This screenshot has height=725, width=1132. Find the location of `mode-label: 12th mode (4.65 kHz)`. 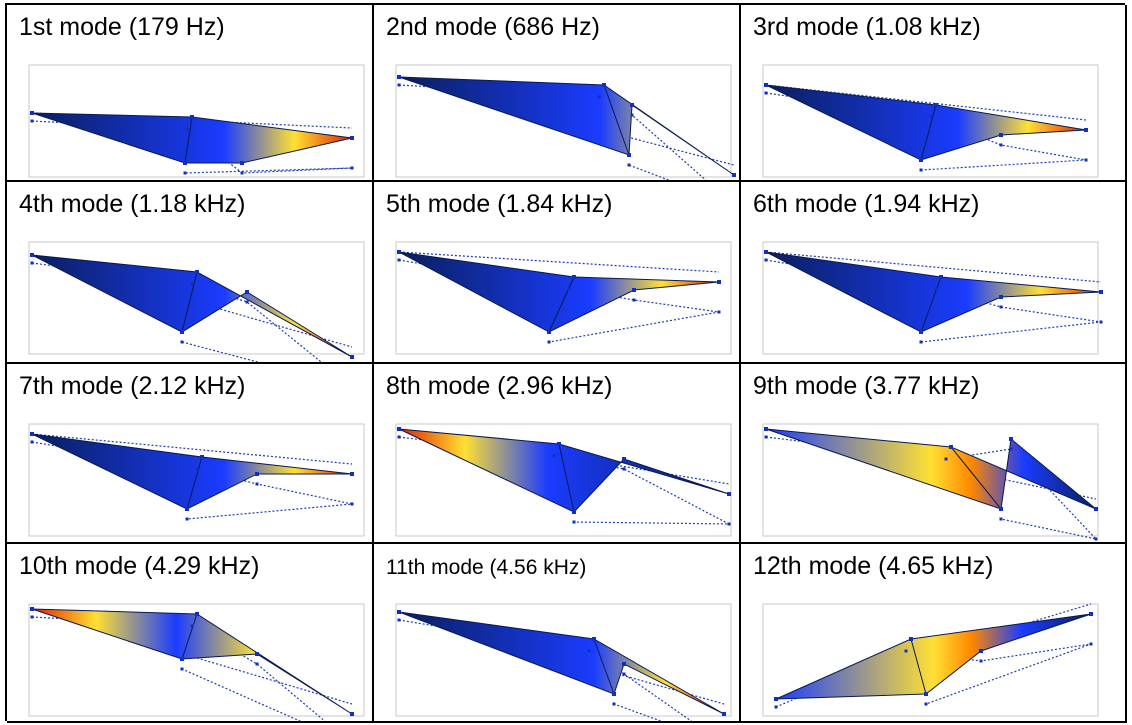

mode-label: 12th mode (4.65 kHz) is located at coordinates (873, 566).